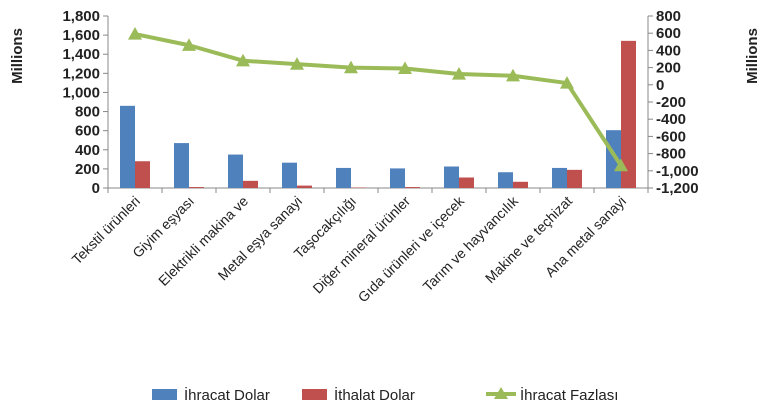 The width and height of the screenshot is (769, 413). Describe the element at coordinates (374, 395) in the screenshot. I see `legend-label: İthalat Dolar` at that location.